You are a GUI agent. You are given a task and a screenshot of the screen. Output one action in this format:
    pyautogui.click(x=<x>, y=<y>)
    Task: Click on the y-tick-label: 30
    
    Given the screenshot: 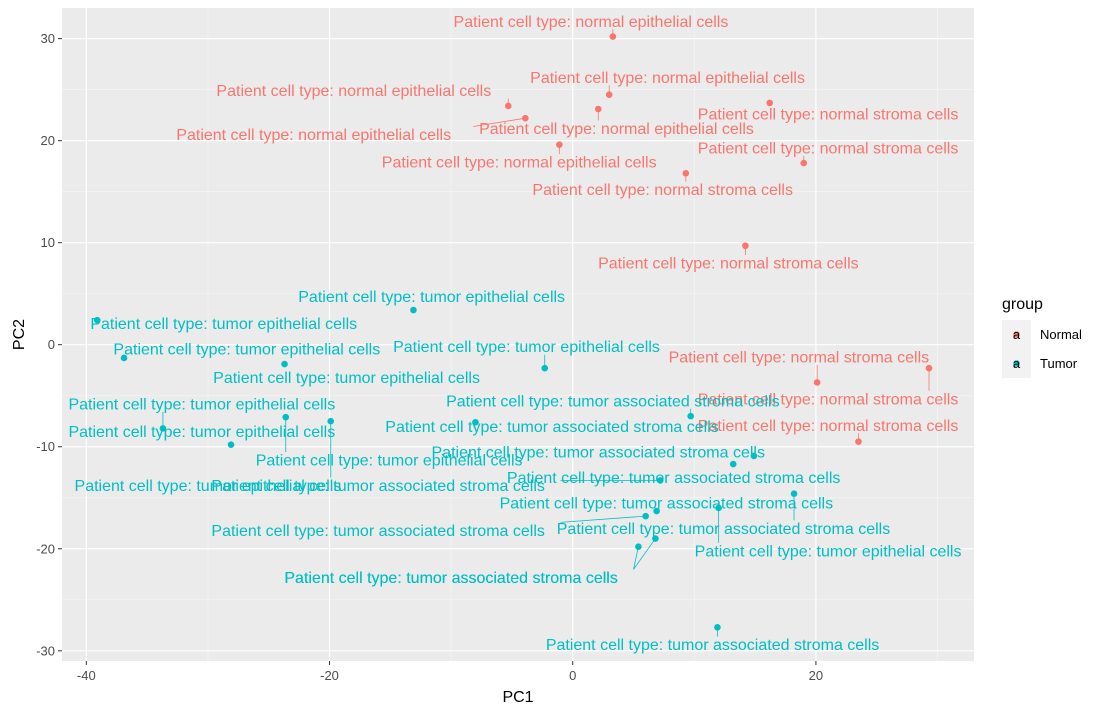 What is the action you would take?
    pyautogui.click(x=48, y=38)
    